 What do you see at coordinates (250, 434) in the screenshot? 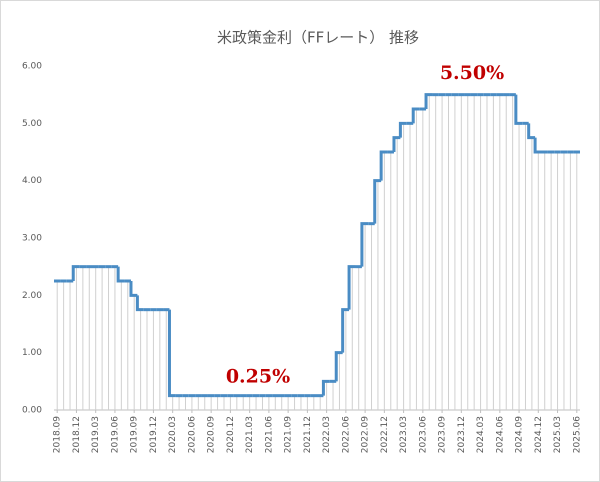
I see `x-tick-label: 2021.03` at bounding box center [250, 434].